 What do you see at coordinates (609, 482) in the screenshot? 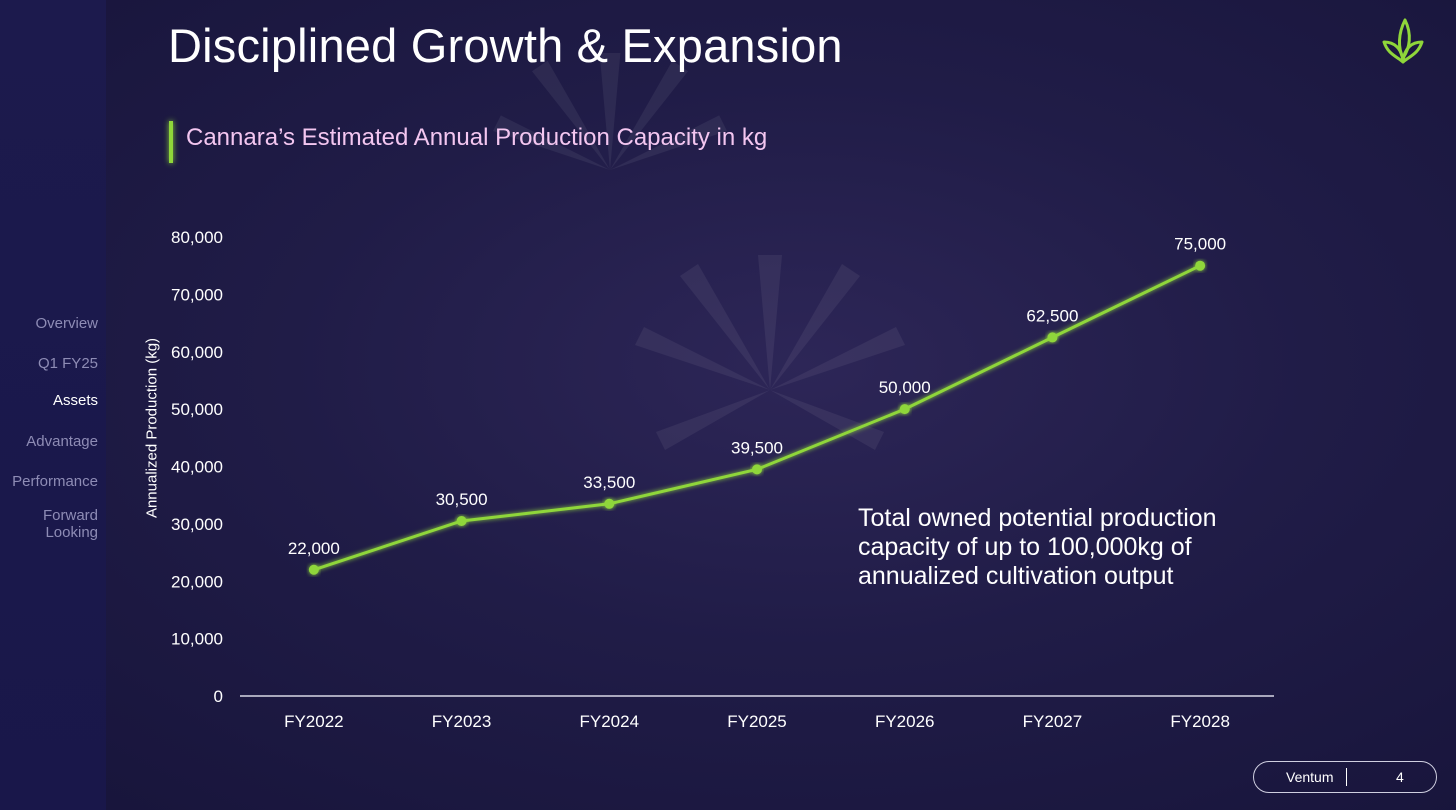
I see `data-label: 33,500` at bounding box center [609, 482].